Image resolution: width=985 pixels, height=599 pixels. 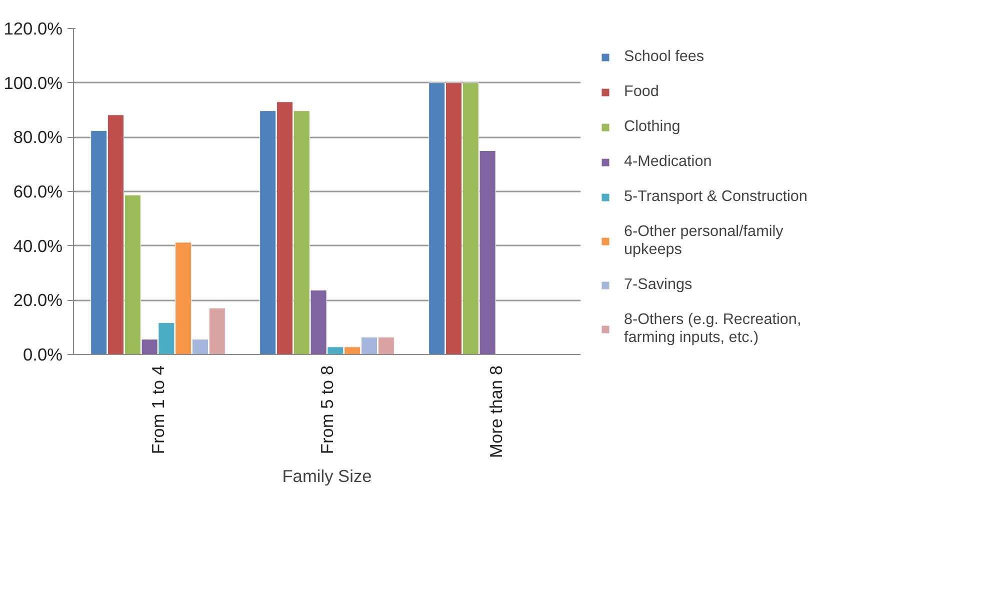 I want to click on legend-label: Food, so click(x=641, y=92).